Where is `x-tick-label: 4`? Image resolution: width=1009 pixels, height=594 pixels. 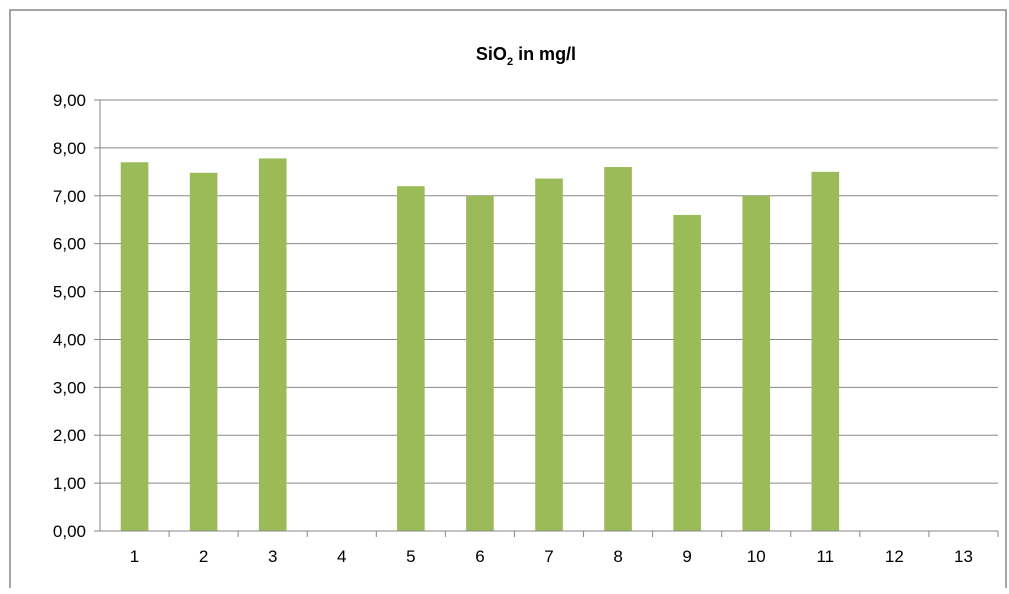
x-tick-label: 4 is located at coordinates (341, 556).